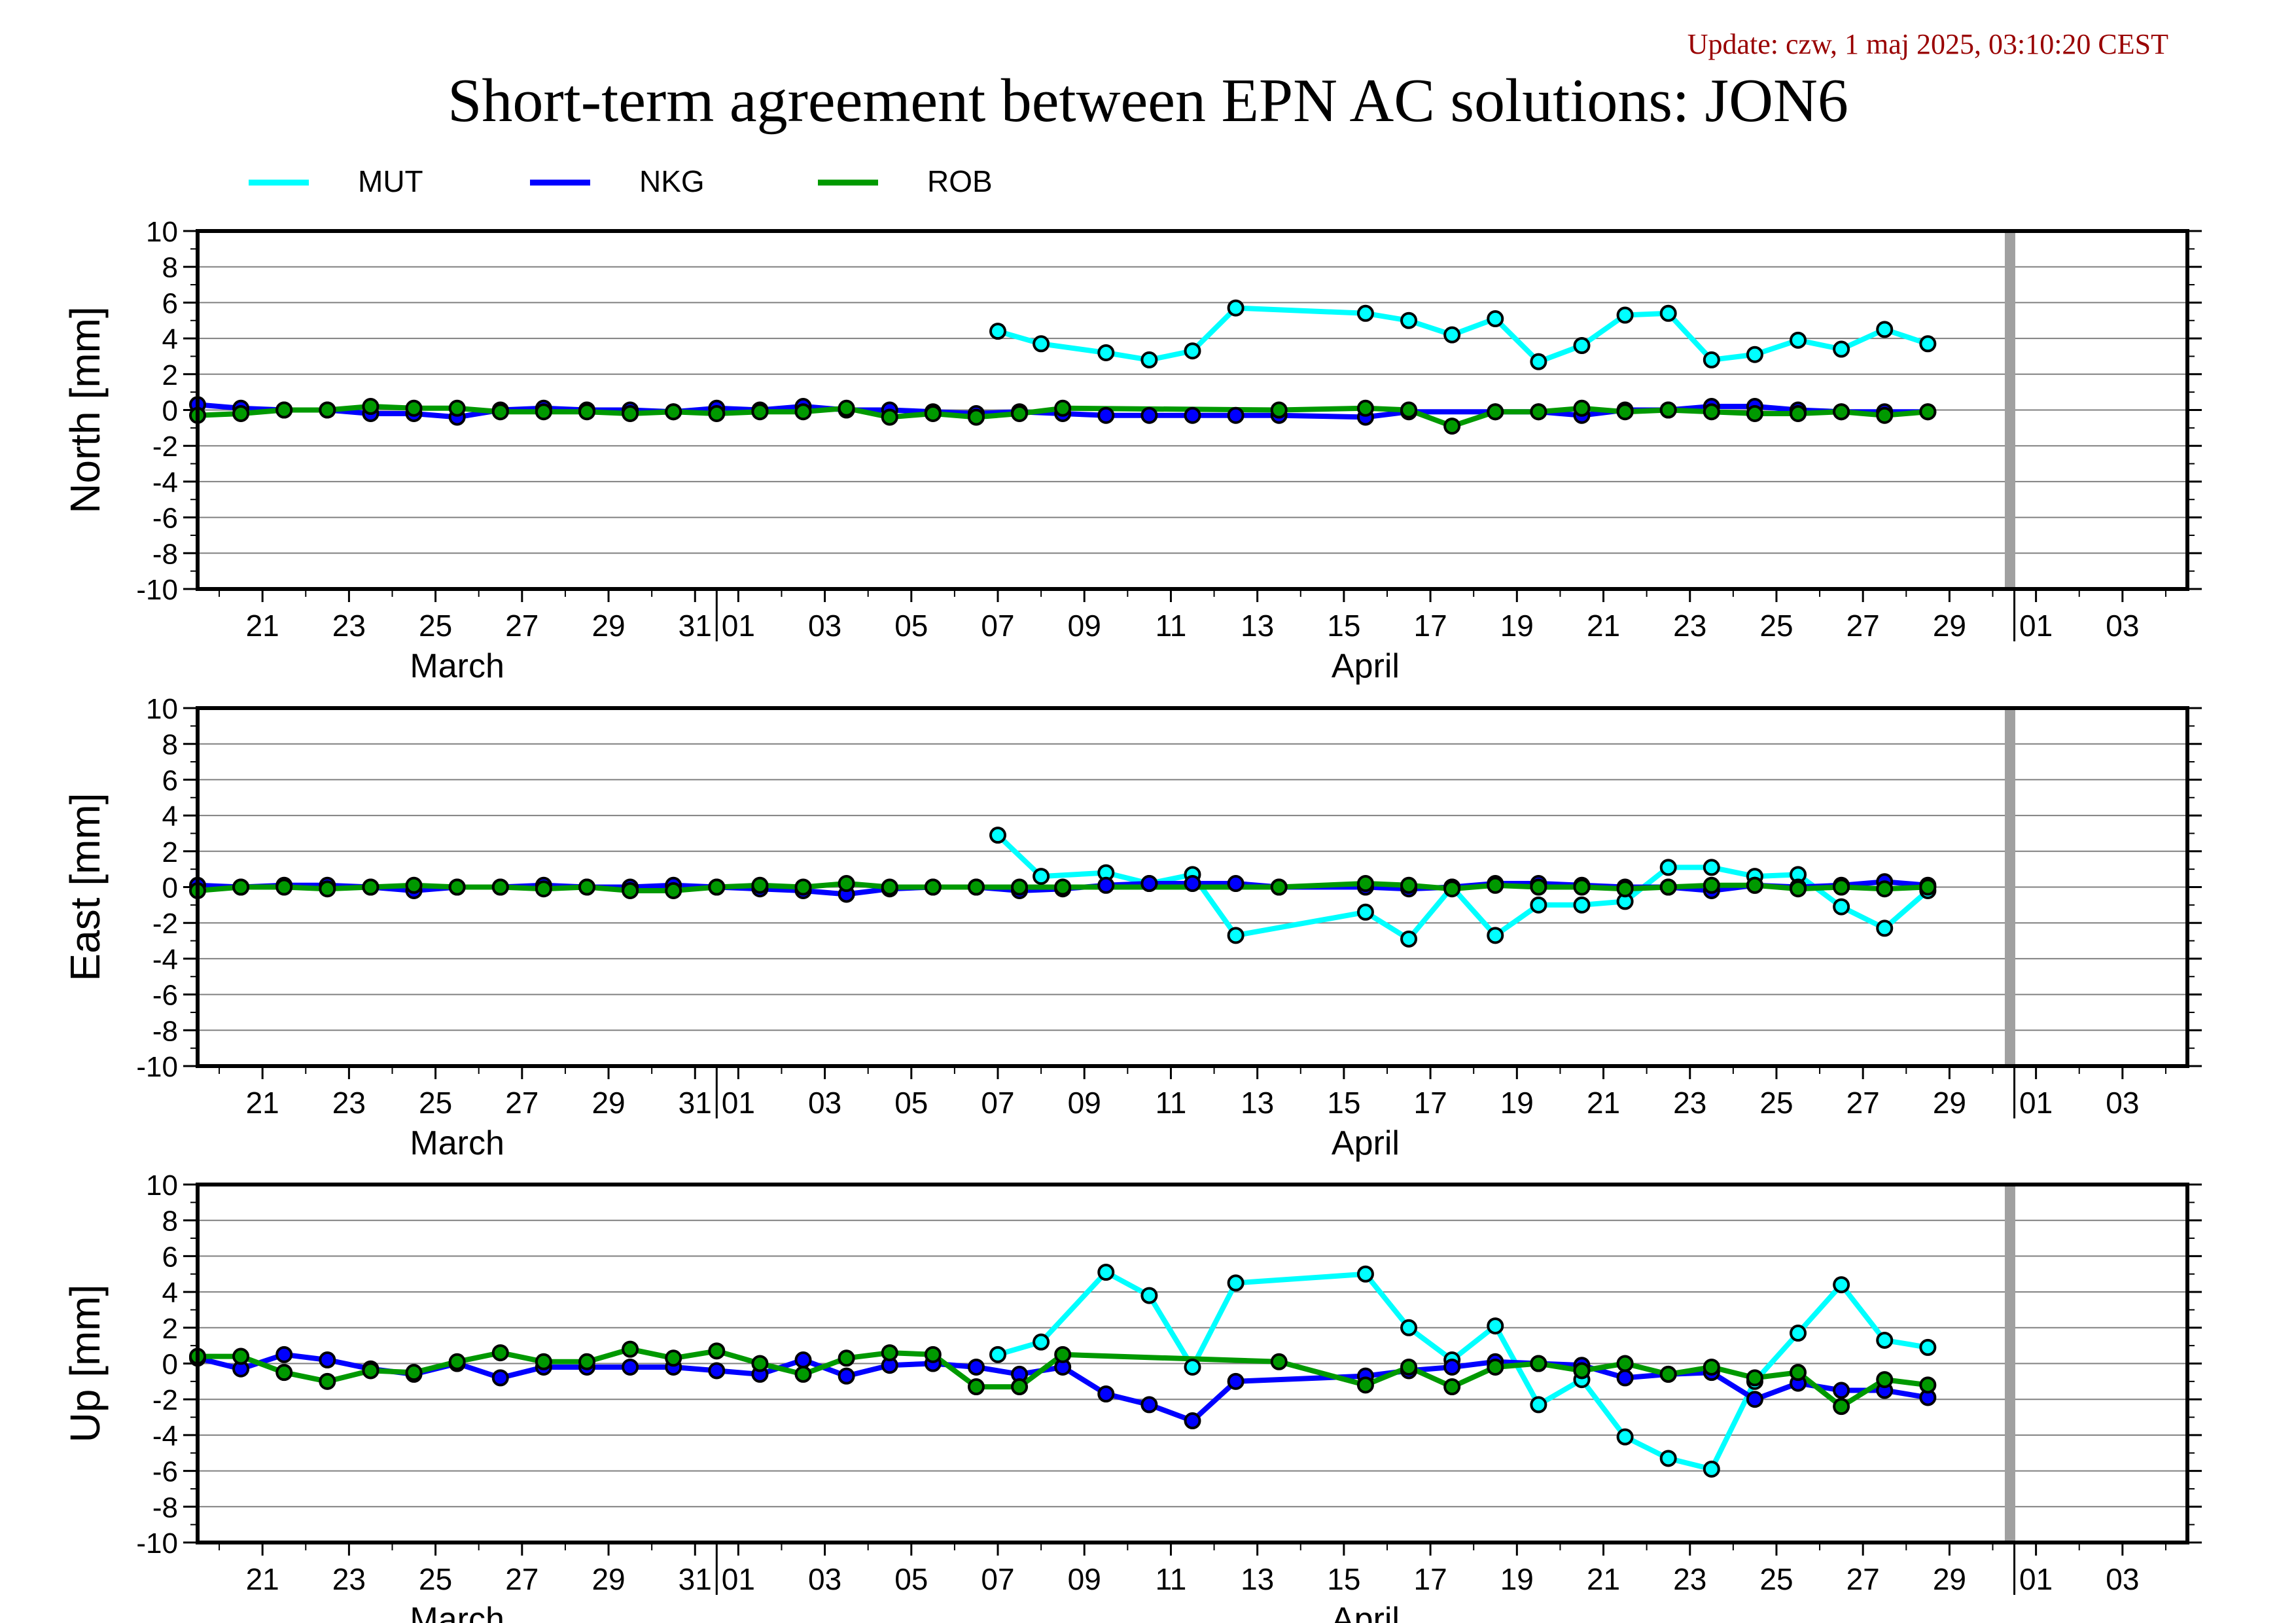  What do you see at coordinates (165, 996) in the screenshot?
I see `y-tick-label: -6` at bounding box center [165, 996].